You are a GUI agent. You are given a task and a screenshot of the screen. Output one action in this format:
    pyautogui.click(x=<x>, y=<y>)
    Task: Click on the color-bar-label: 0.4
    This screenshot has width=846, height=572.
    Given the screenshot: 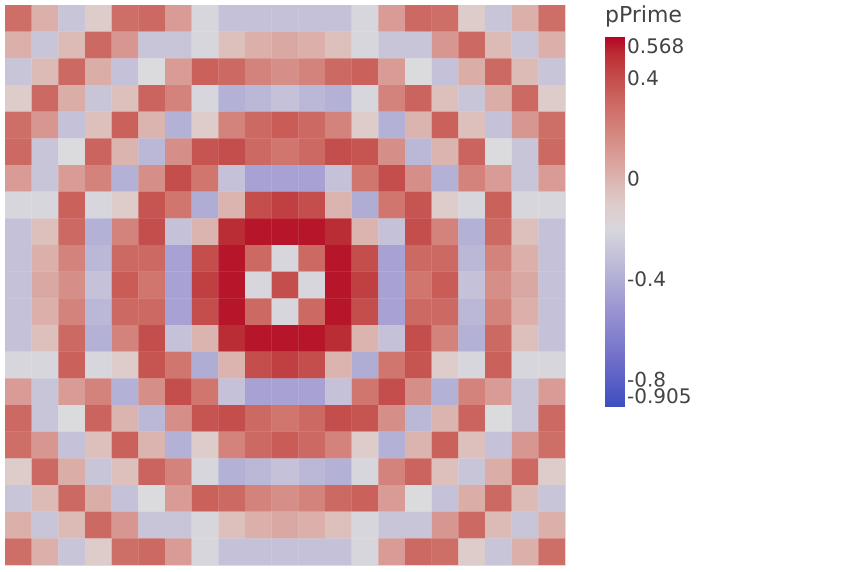 What is the action you would take?
    pyautogui.click(x=643, y=78)
    